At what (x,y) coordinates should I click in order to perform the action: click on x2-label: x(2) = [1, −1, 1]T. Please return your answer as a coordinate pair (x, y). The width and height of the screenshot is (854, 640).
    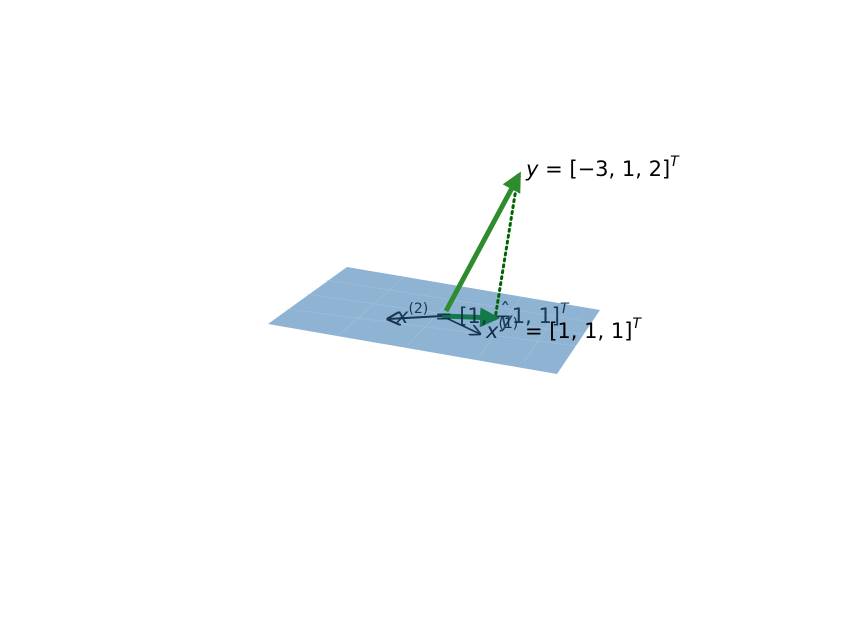
    Looking at the image, I should click on (482, 314).